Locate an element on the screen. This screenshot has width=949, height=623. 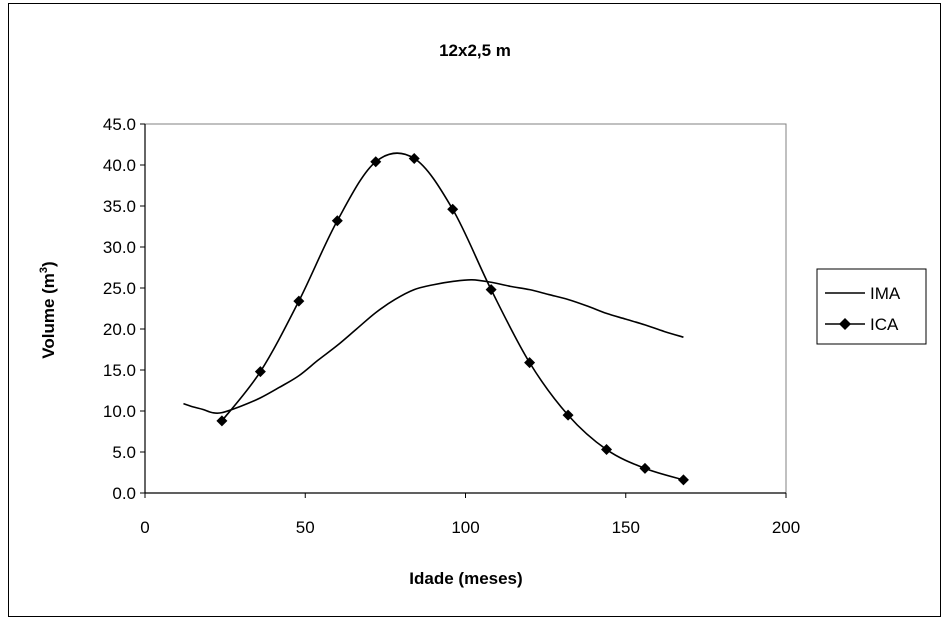
x-tick-label: 200 is located at coordinates (786, 527).